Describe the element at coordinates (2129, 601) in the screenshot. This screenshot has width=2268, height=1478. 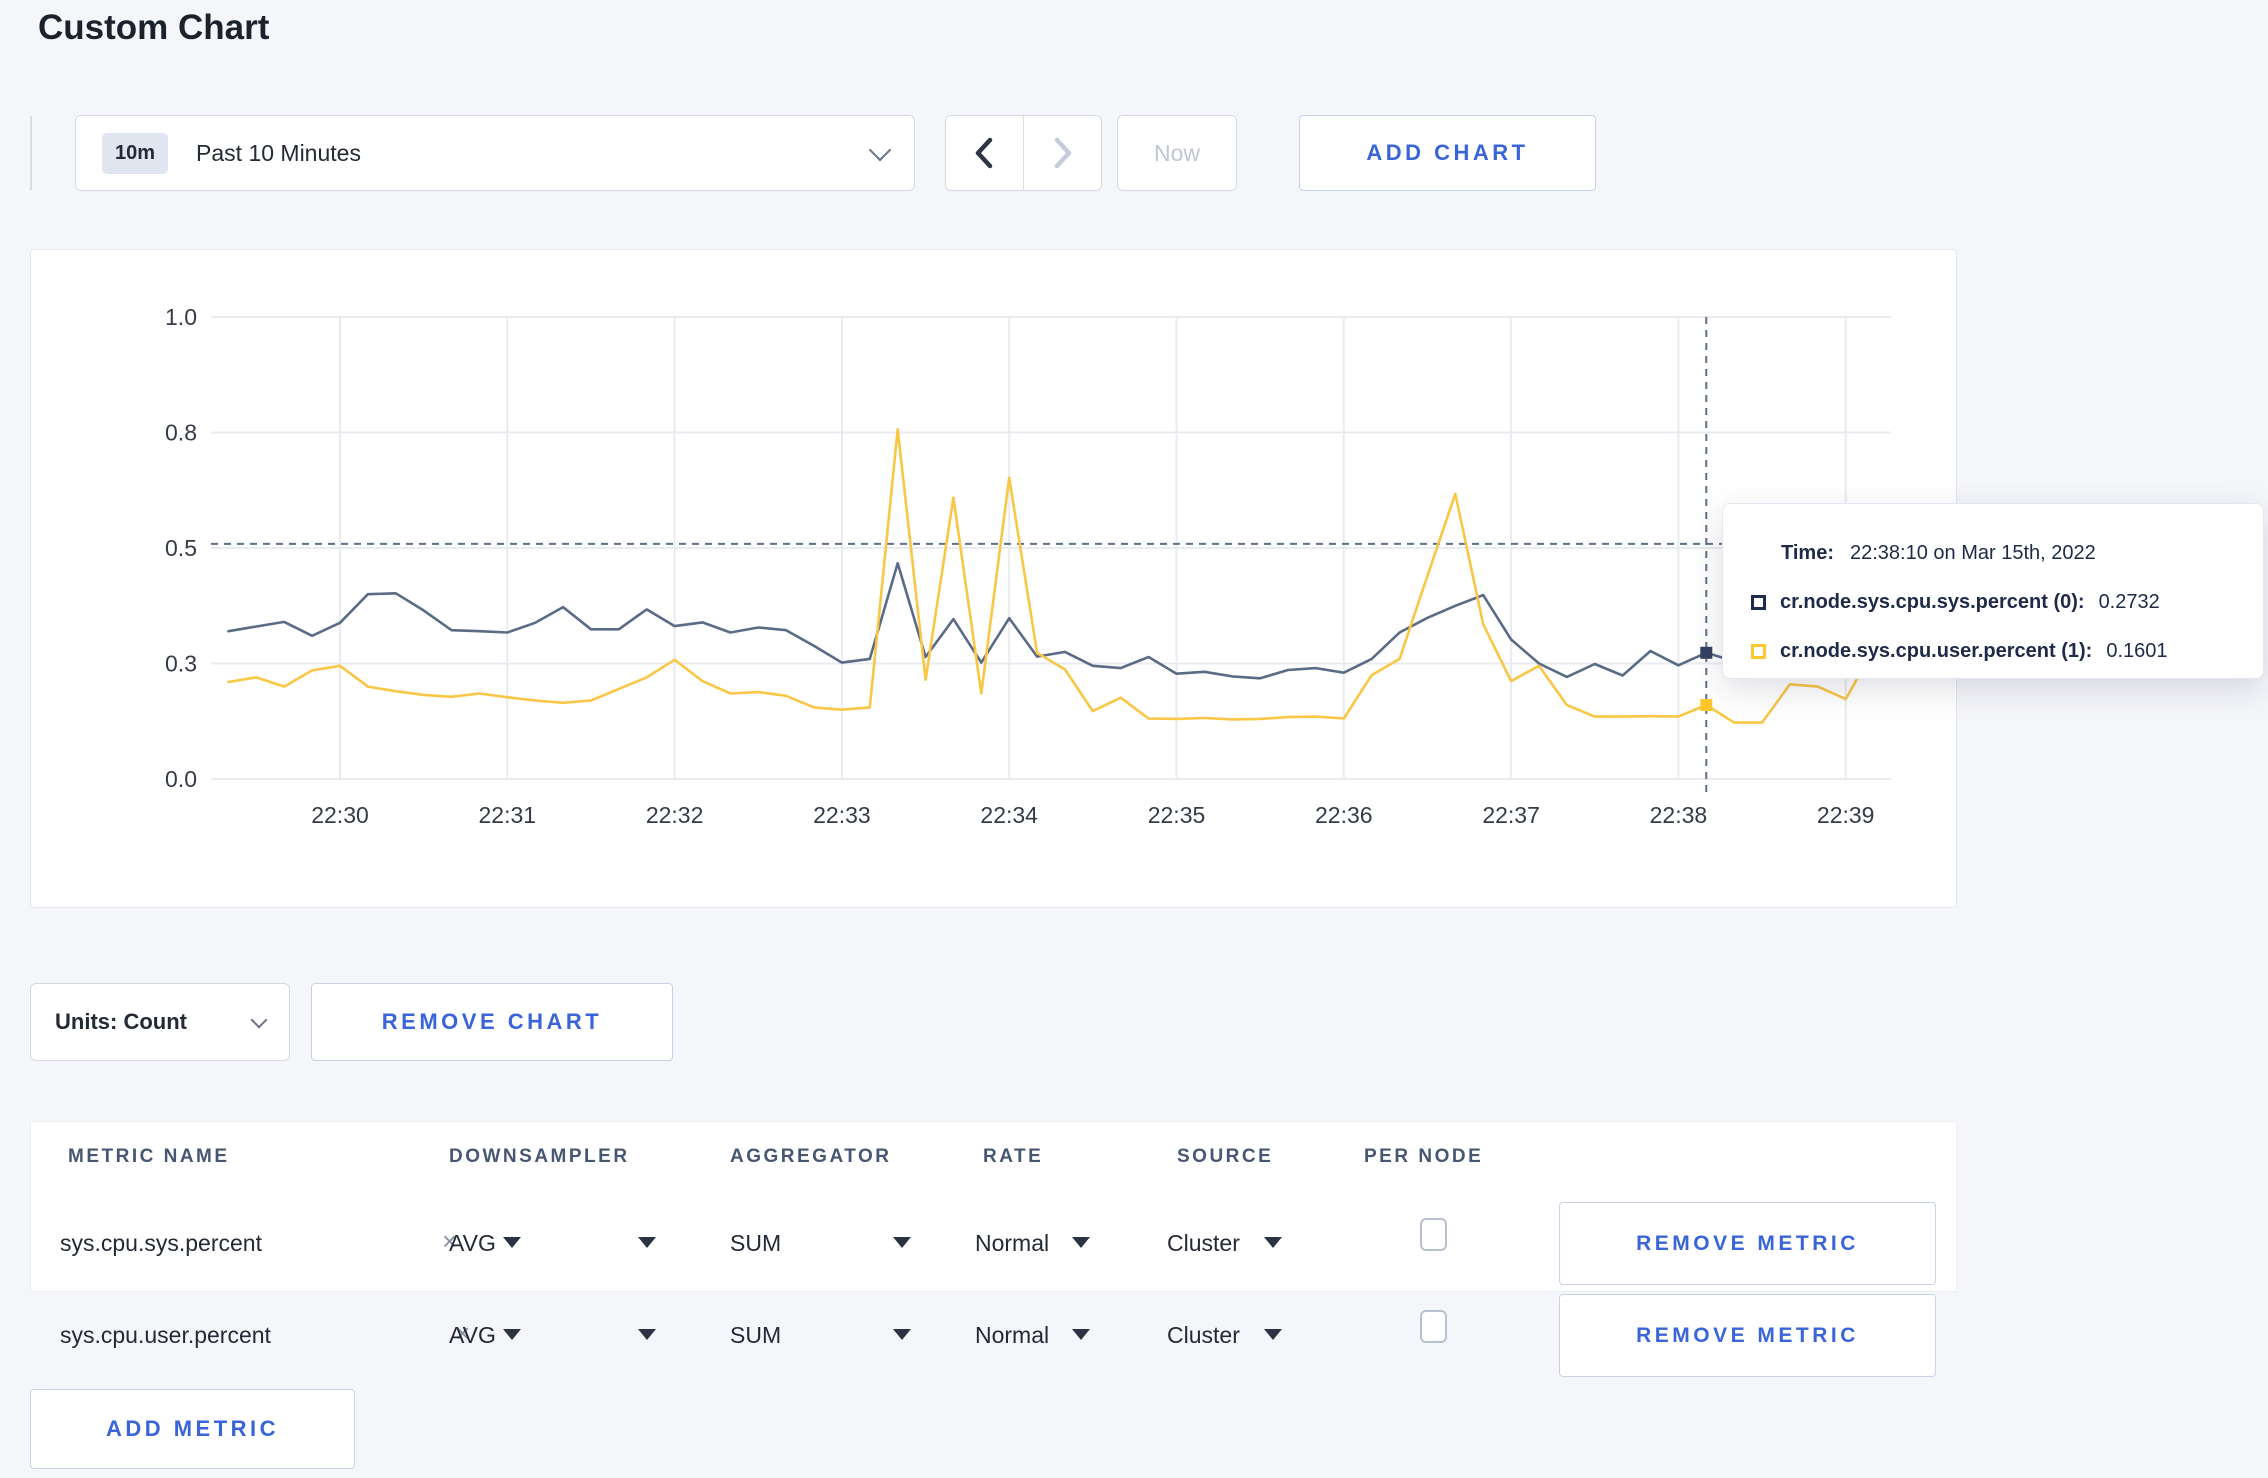
I see `tooltip-series-value: 0.2732` at that location.